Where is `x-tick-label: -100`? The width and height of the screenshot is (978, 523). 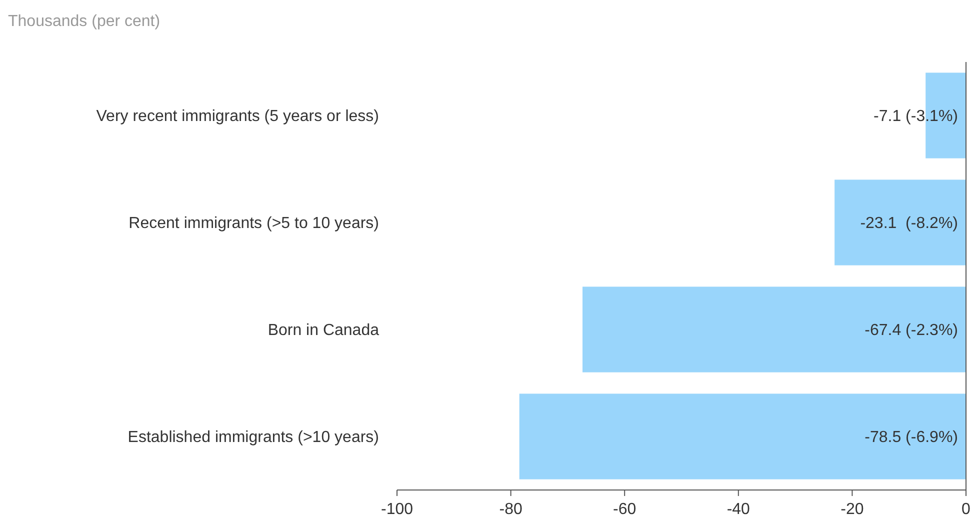 x-tick-label: -100 is located at coordinates (397, 509).